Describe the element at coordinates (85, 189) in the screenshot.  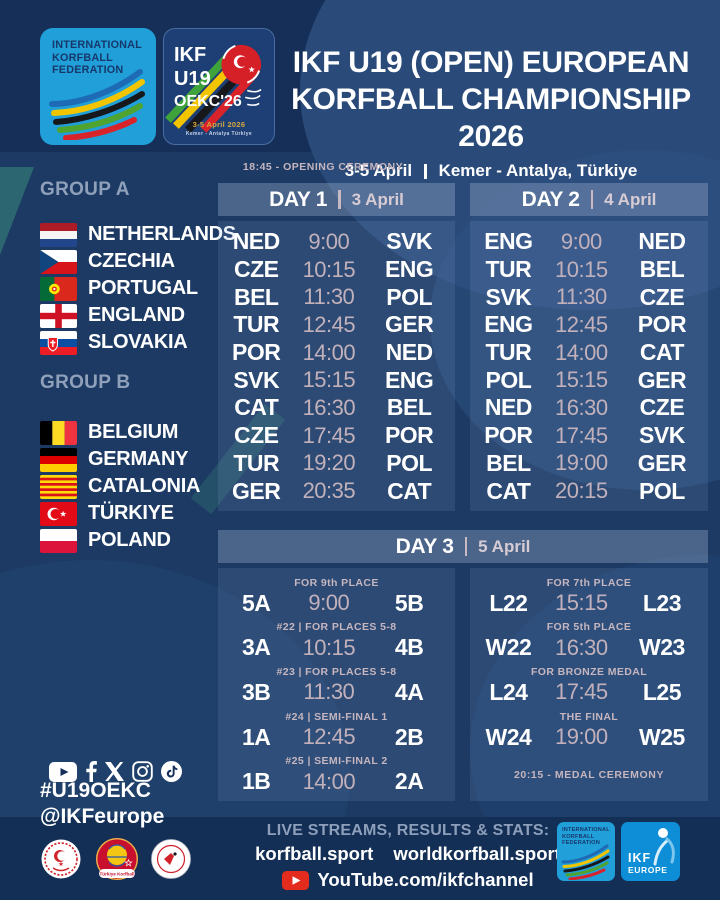
I see `group-a-title: GROUP A` at that location.